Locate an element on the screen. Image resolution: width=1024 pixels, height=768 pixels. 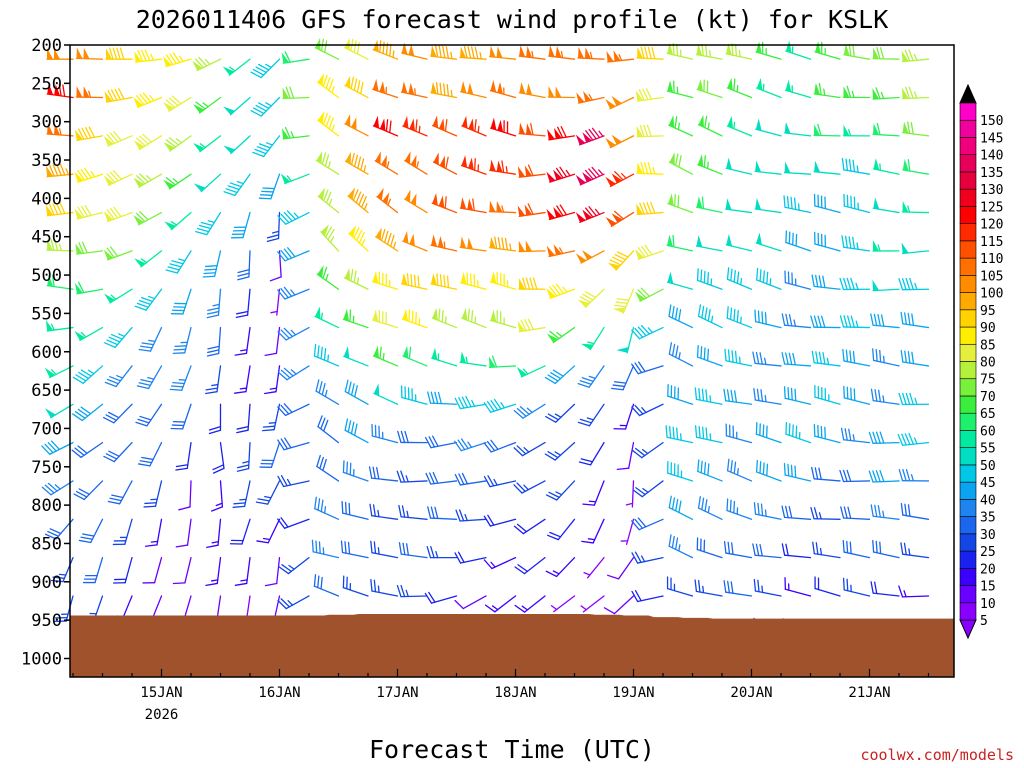
colorbar-label: 5 is located at coordinates (984, 621).